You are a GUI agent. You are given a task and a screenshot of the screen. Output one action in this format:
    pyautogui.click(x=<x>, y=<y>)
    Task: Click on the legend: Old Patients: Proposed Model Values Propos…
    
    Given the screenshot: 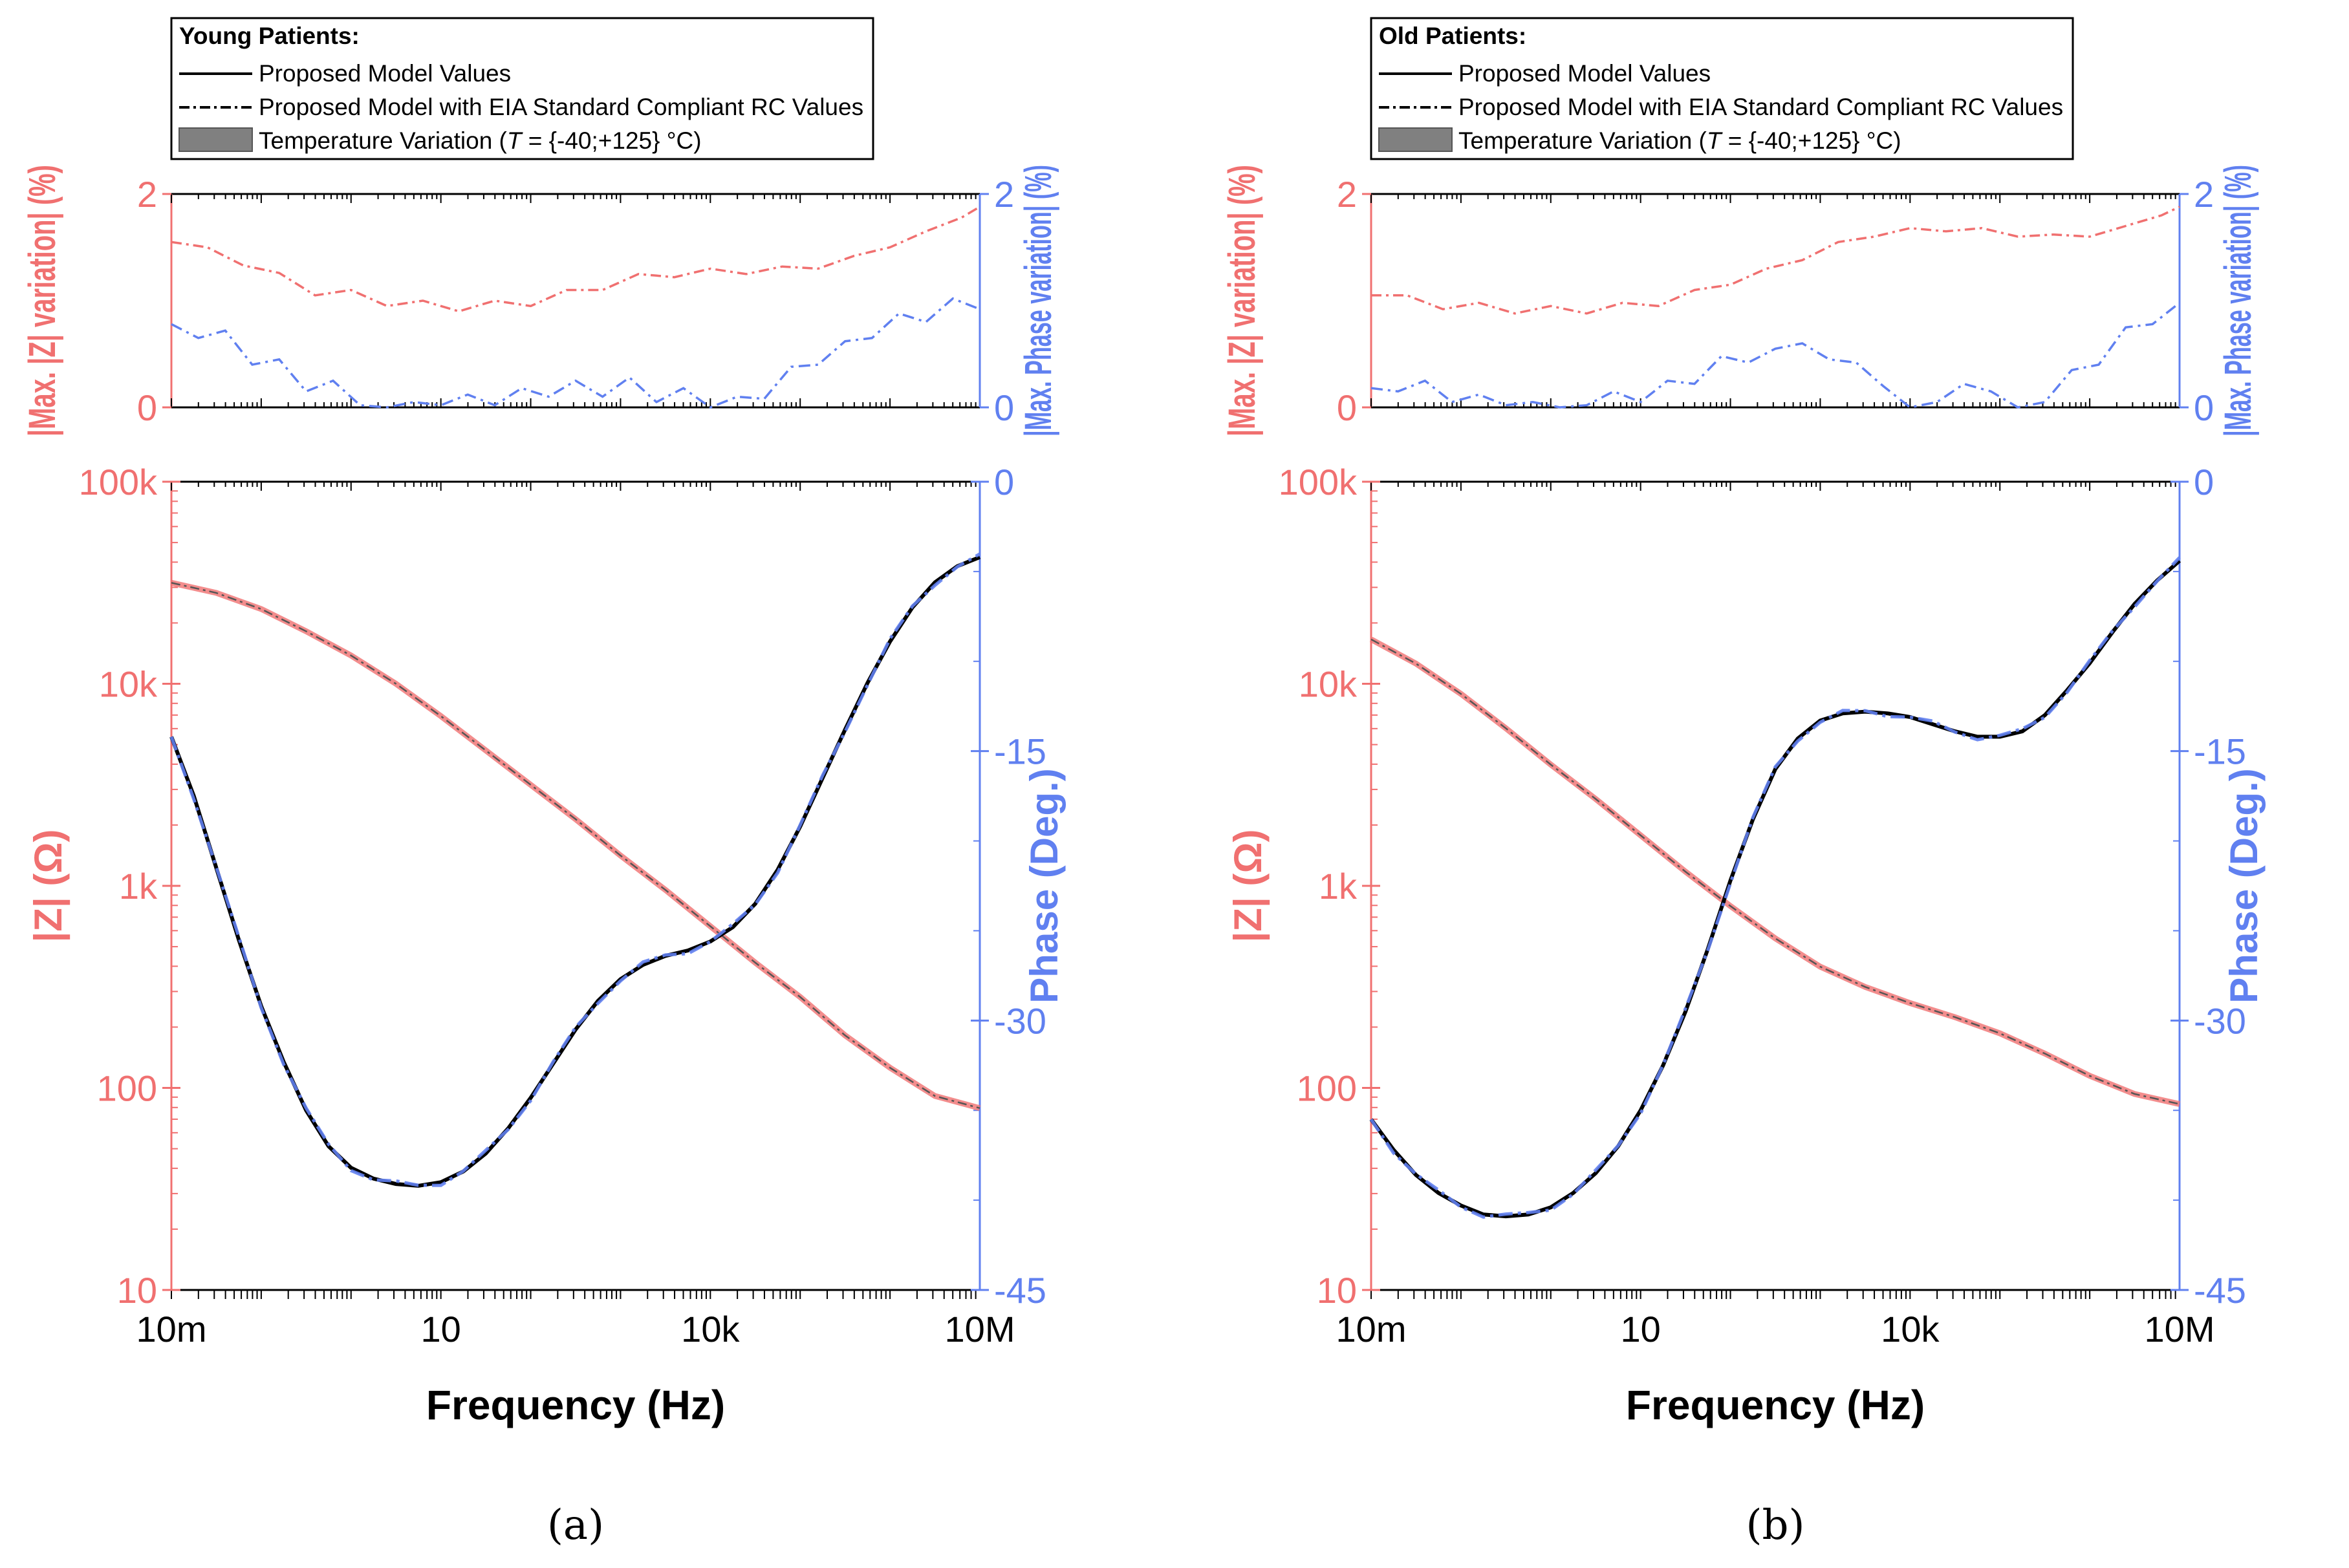 What is the action you would take?
    pyautogui.click(x=1722, y=88)
    